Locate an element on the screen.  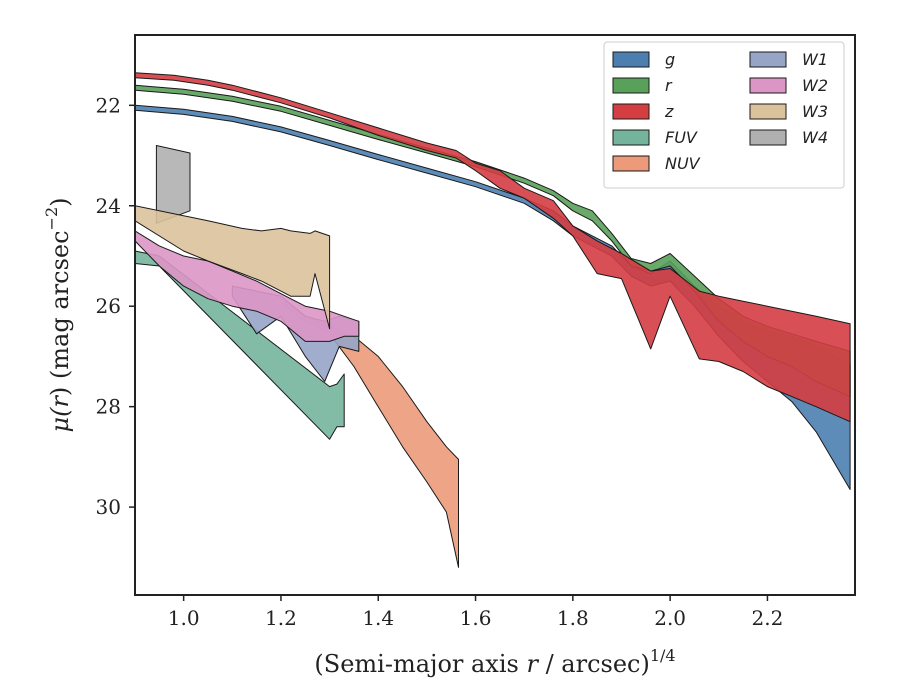
x-tick-label: 1.8 is located at coordinates (573, 618).